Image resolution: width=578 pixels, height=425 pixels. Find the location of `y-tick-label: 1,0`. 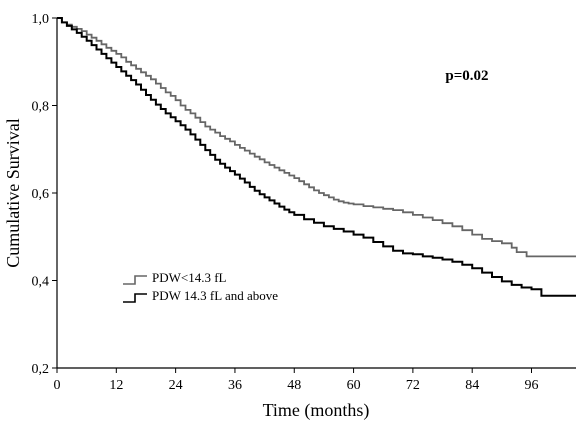

y-tick-label: 1,0 is located at coordinates (41, 19).